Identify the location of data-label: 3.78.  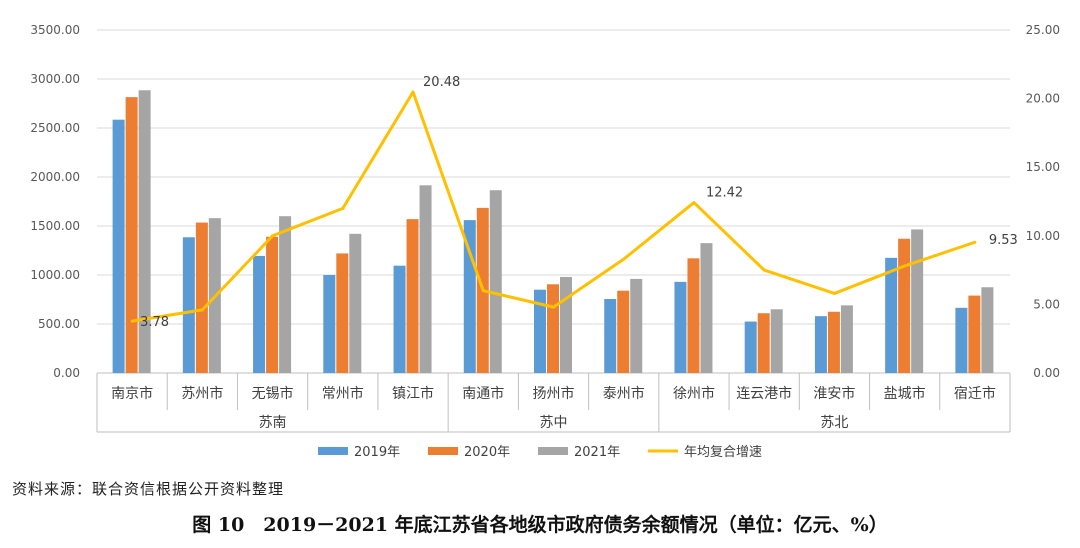
(154, 322).